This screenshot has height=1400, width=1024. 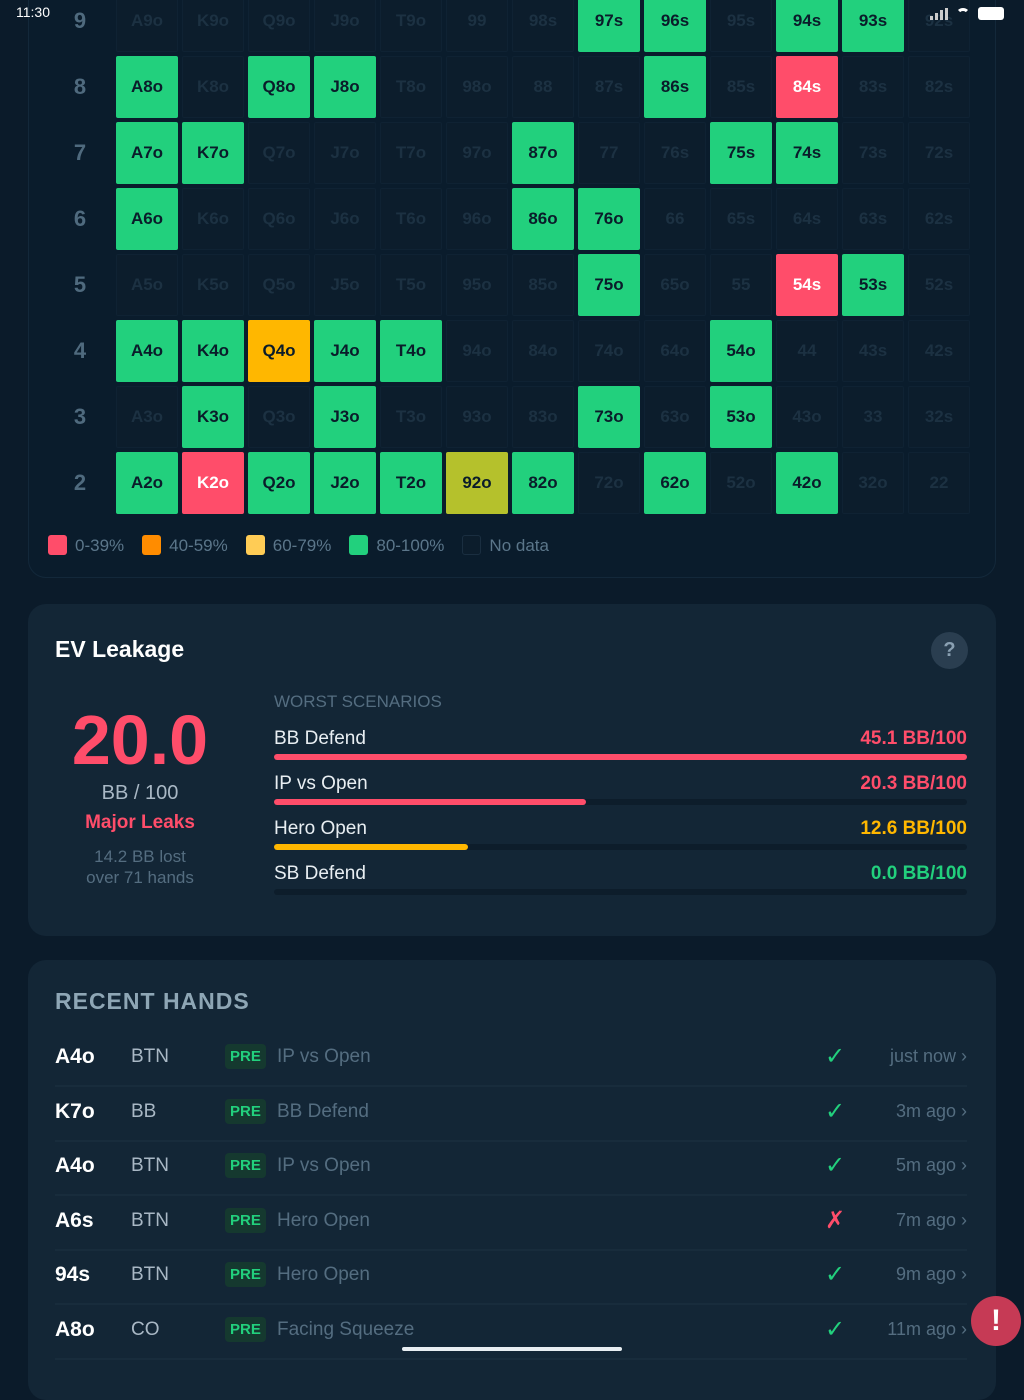 What do you see at coordinates (939, 417) in the screenshot?
I see `hand-cell: 32s` at bounding box center [939, 417].